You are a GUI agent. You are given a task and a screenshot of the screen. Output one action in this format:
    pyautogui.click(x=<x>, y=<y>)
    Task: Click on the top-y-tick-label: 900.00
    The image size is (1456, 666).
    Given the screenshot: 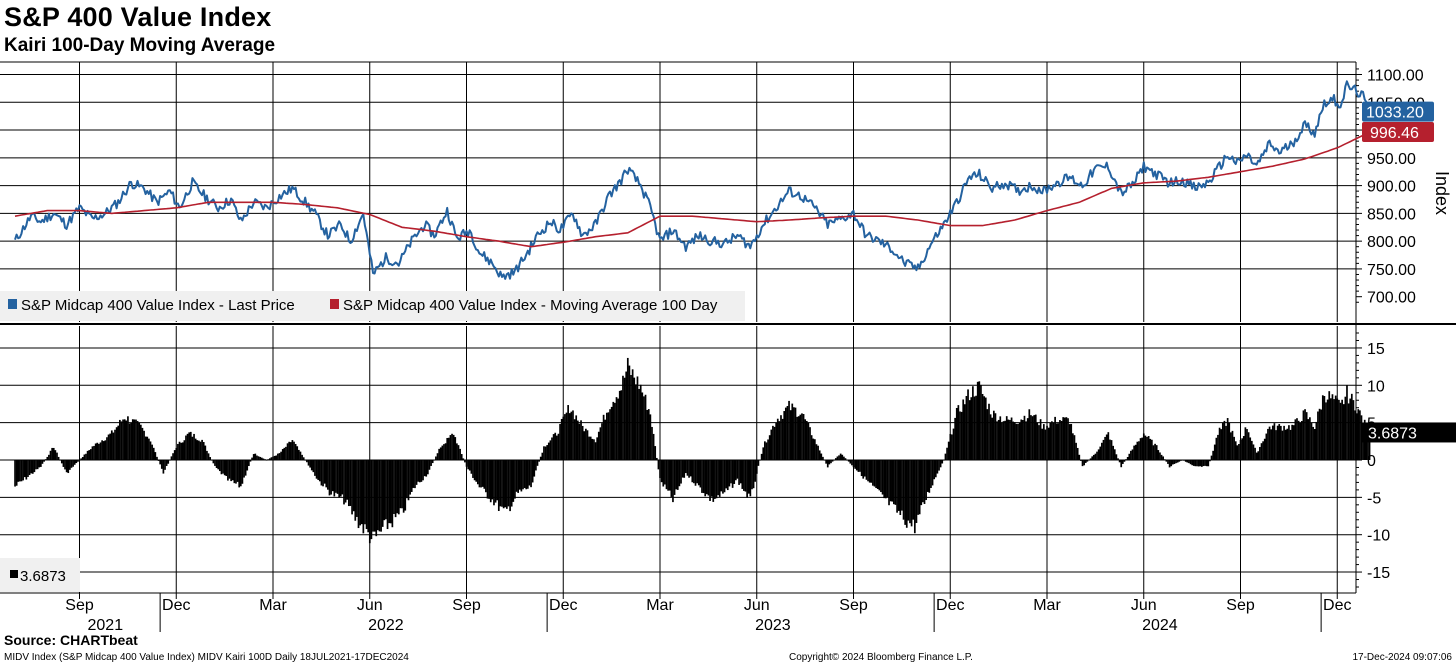 What is the action you would take?
    pyautogui.click(x=1391, y=187)
    